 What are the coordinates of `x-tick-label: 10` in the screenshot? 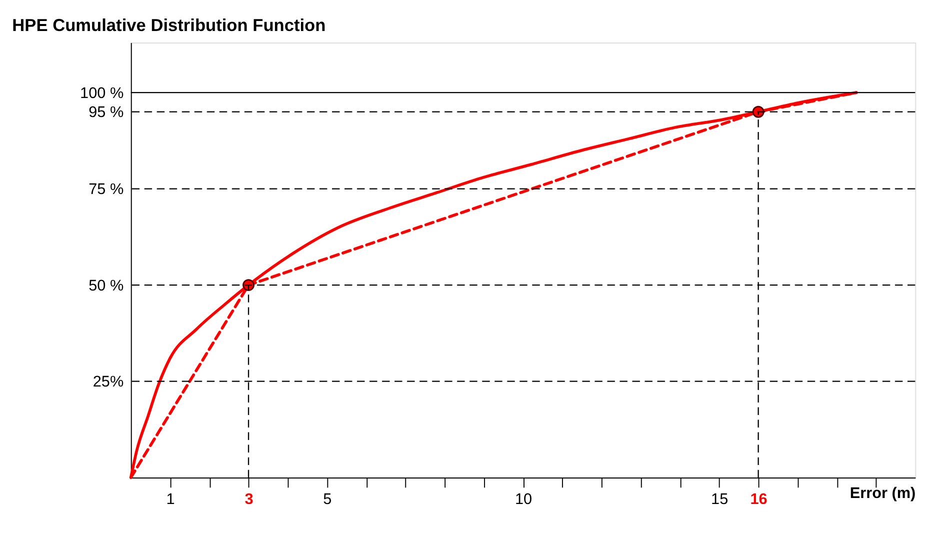 It's located at (523, 499).